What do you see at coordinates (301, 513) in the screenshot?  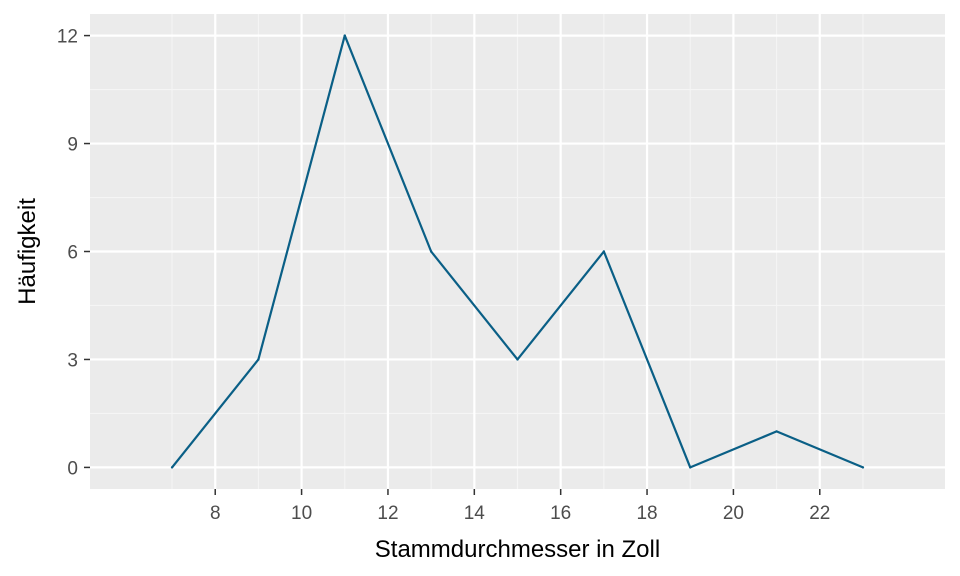 I see `x-tick-label: 10` at bounding box center [301, 513].